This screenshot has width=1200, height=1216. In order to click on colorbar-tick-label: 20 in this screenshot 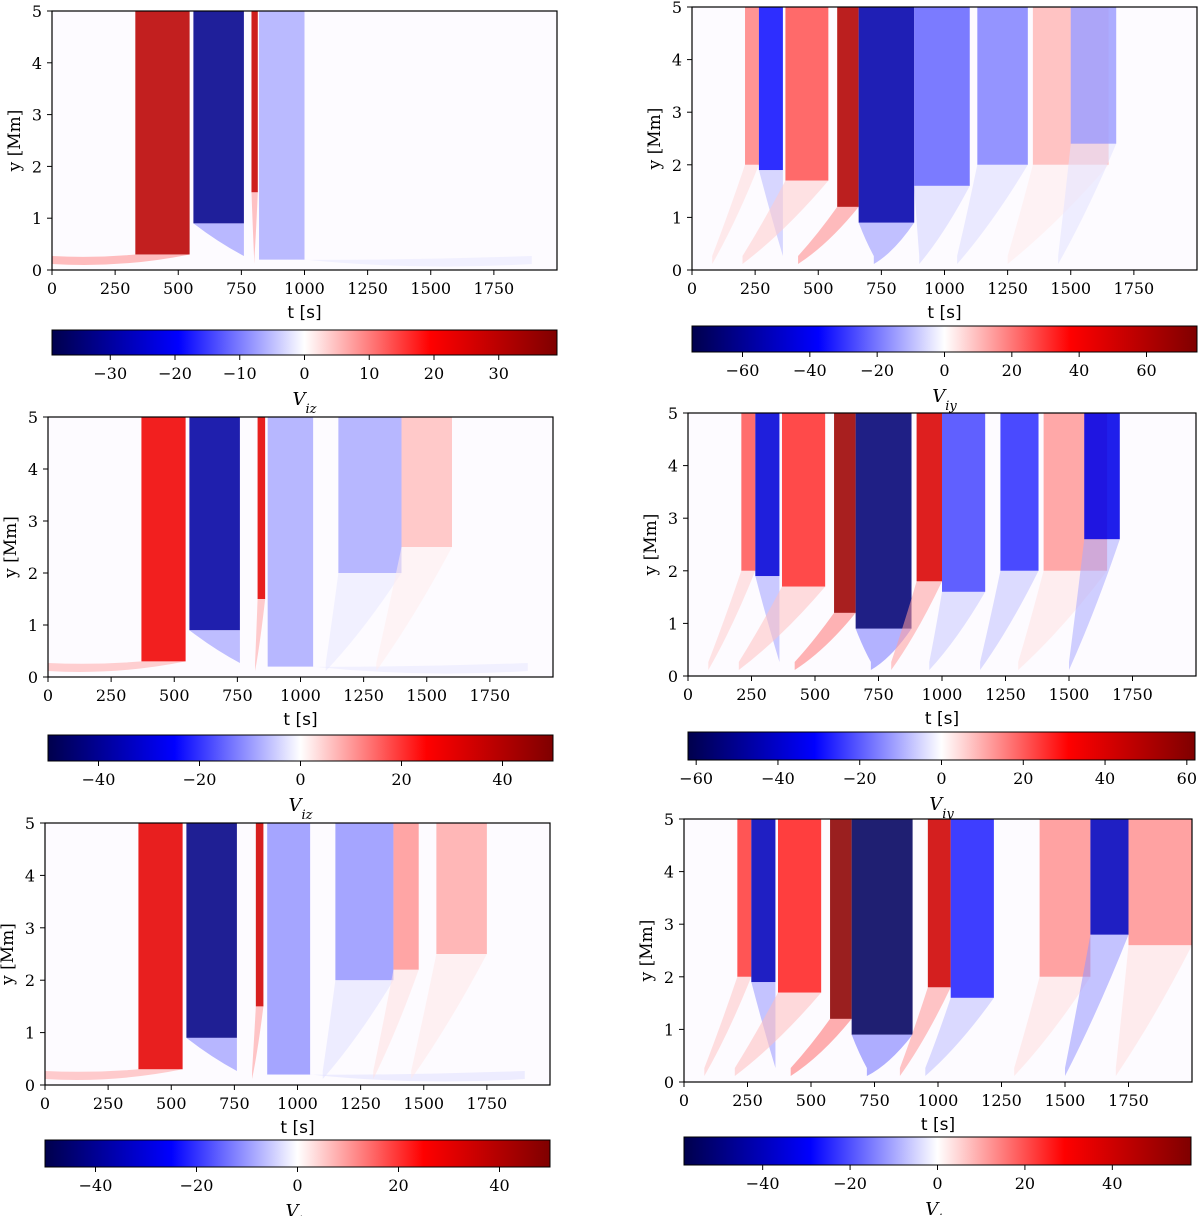, I will do `click(1012, 370)`.